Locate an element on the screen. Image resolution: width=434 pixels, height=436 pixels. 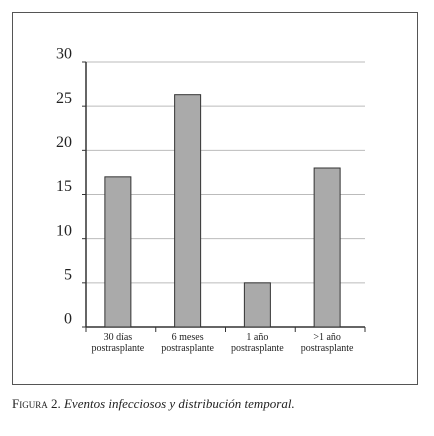
y-tick-label: 10 is located at coordinates (64, 230).